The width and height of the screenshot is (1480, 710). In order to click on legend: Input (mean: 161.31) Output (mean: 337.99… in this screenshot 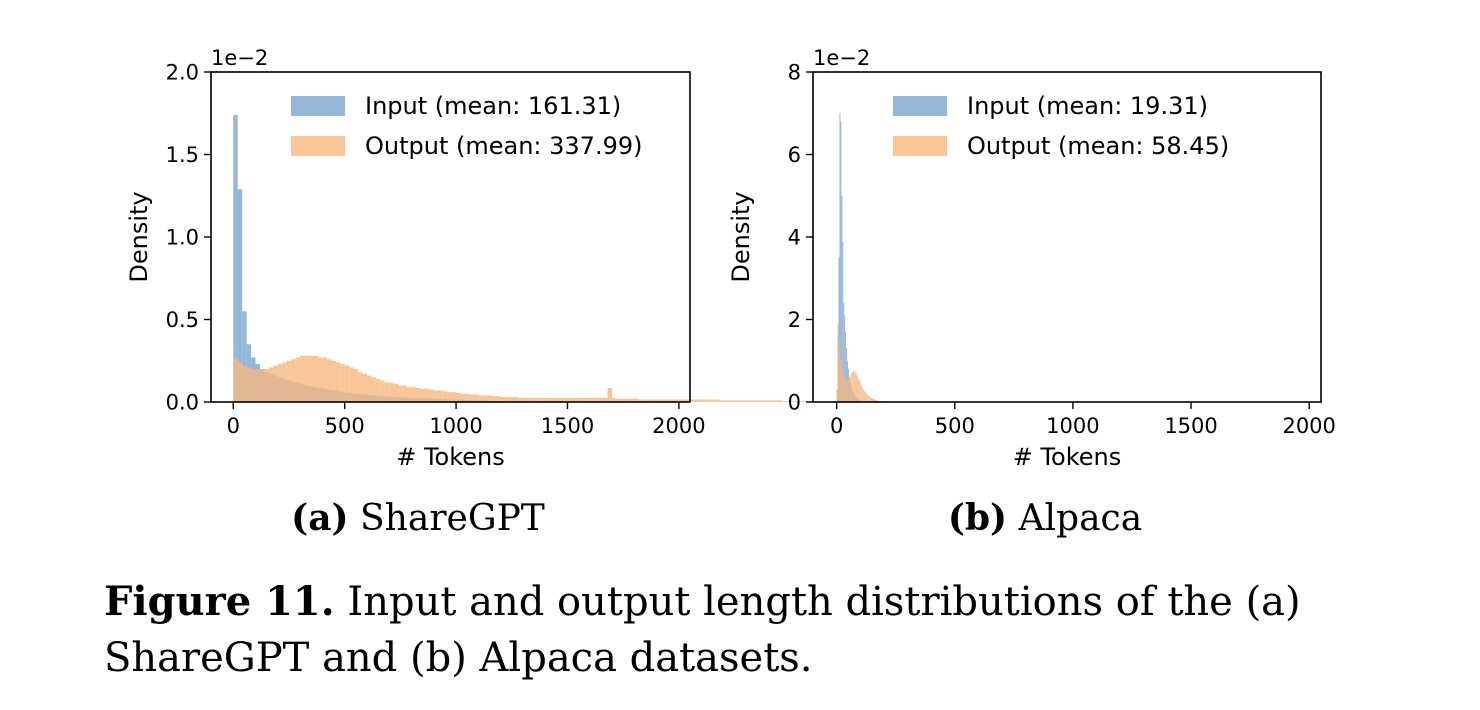, I will do `click(466, 126)`.